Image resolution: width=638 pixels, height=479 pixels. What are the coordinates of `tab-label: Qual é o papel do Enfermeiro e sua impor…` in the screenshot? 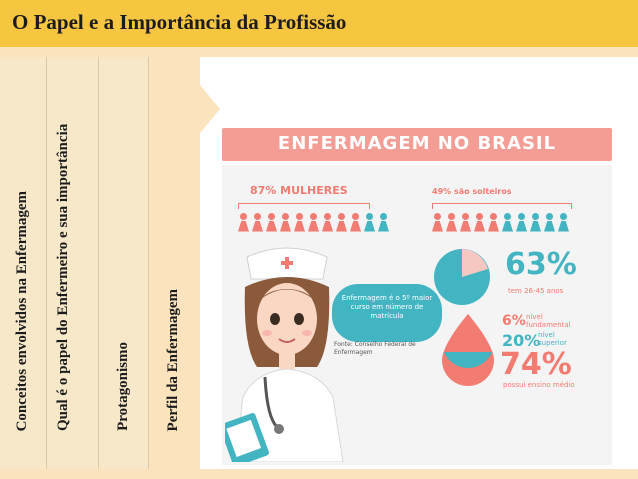 It's located at (63, 277).